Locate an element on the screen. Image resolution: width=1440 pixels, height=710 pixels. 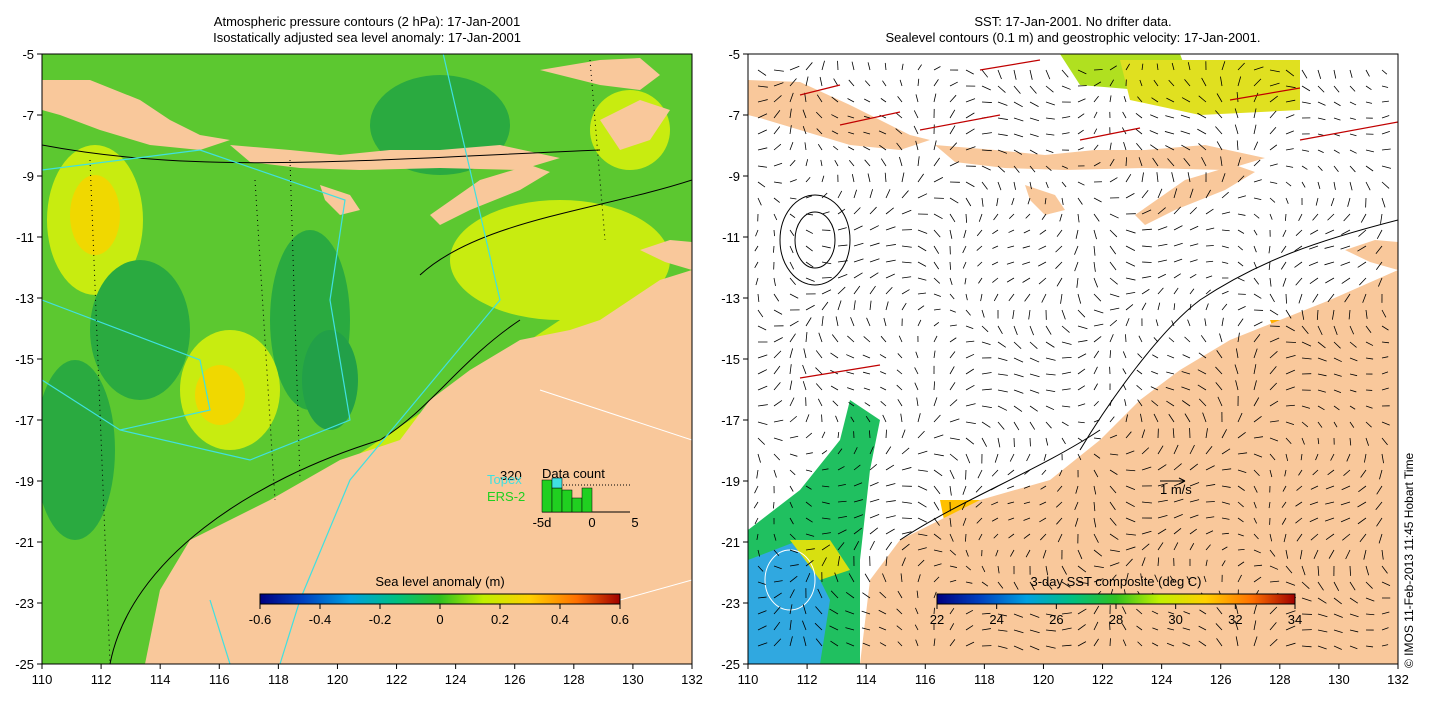
pressure-contour is located at coordinates (315, 491).